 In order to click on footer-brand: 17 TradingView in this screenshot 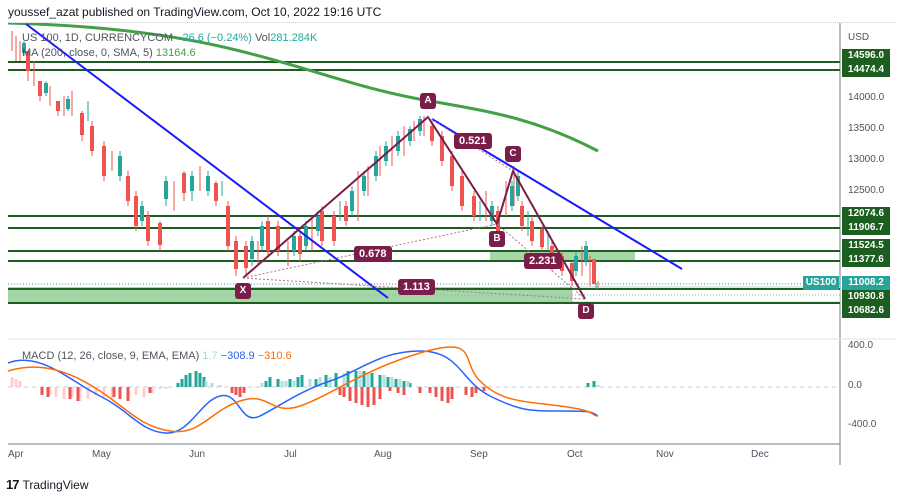, I will do `click(47, 484)`.